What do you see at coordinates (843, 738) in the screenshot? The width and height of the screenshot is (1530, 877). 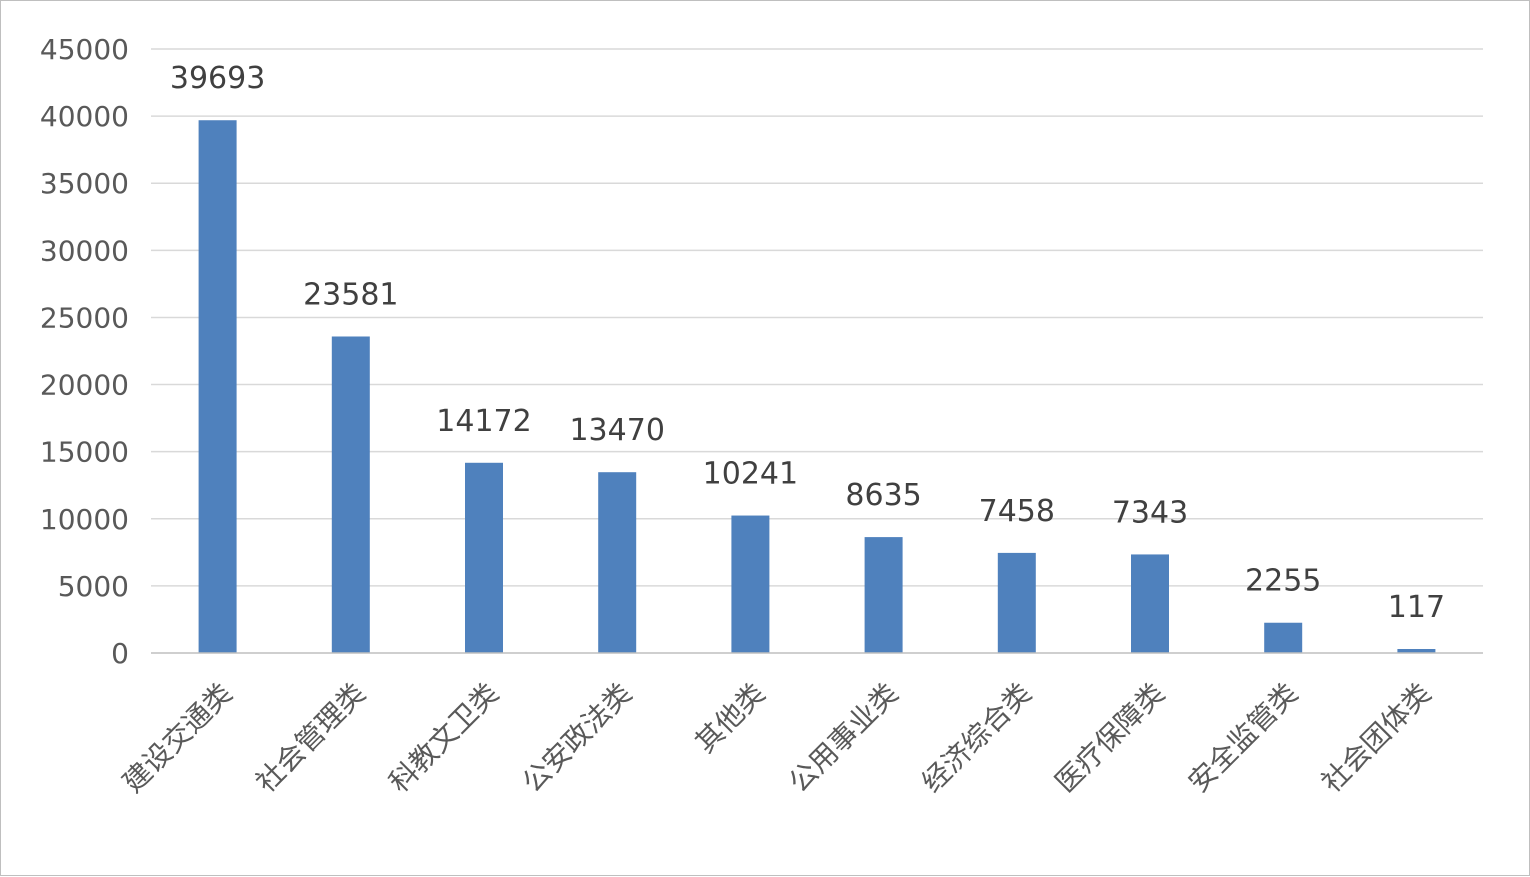 I see `x-tick-label: 公用事业类` at bounding box center [843, 738].